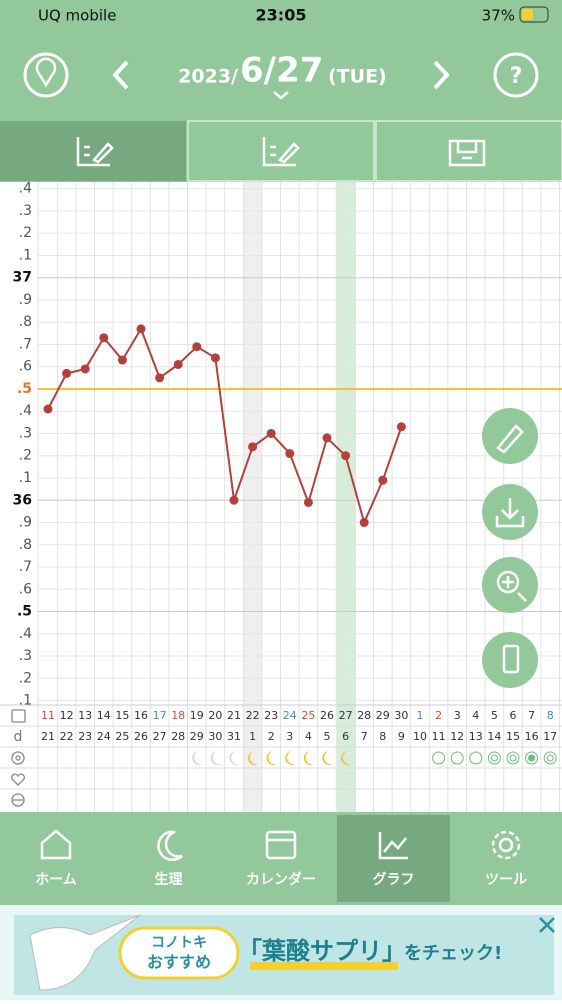 This screenshot has height=1004, width=562. Describe the element at coordinates (441, 75) in the screenshot. I see `next-button` at that location.